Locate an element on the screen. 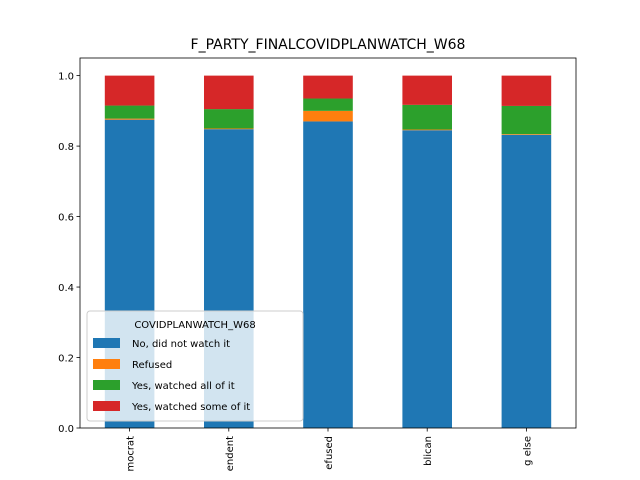 The image size is (640, 480). x-tick-label: mocrat is located at coordinates (131, 454).